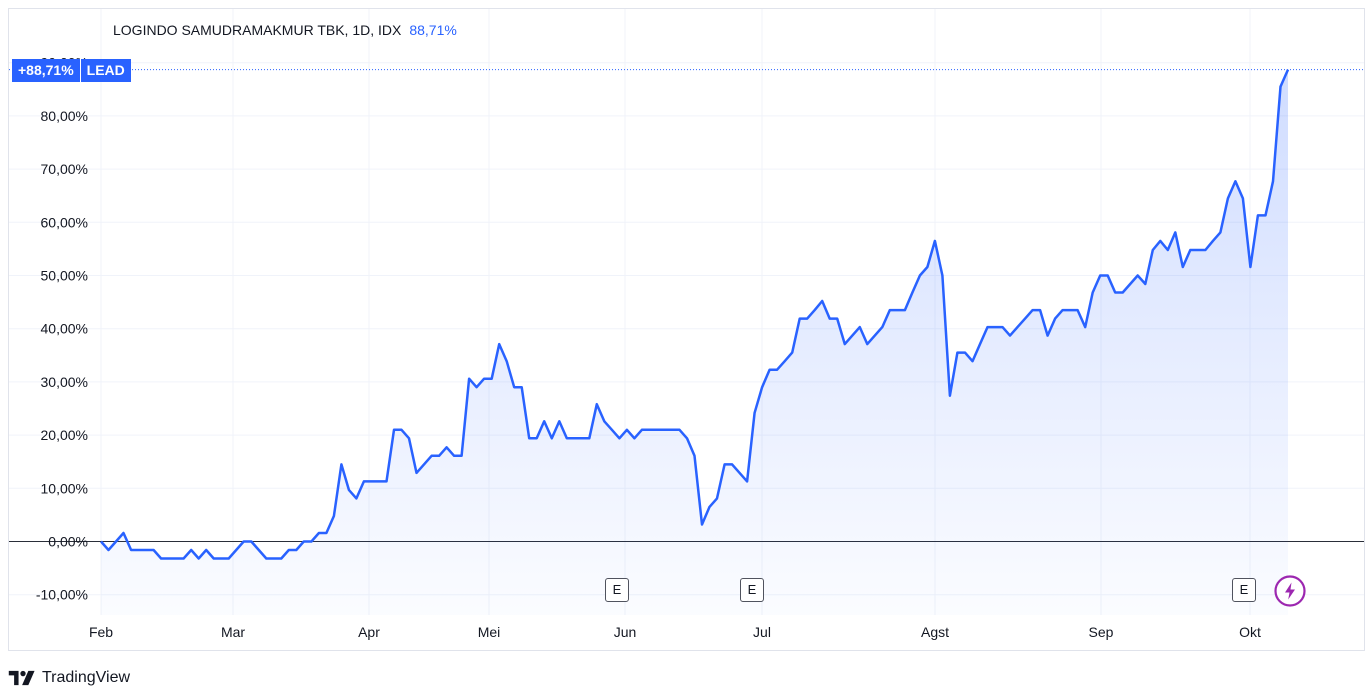 This screenshot has width=1366, height=690. I want to click on y-tick-label: 50,00%, so click(64, 276).